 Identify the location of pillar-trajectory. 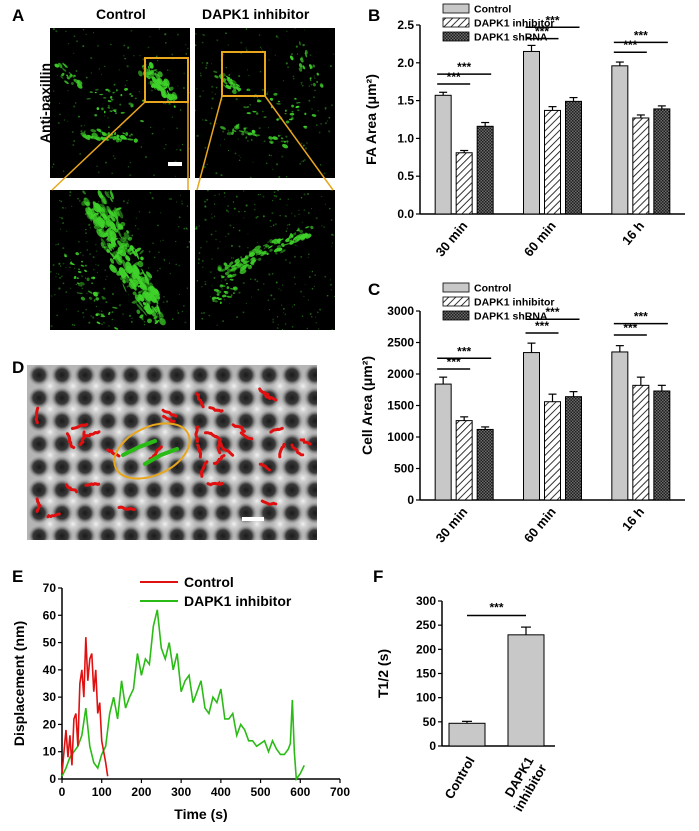
(126, 508).